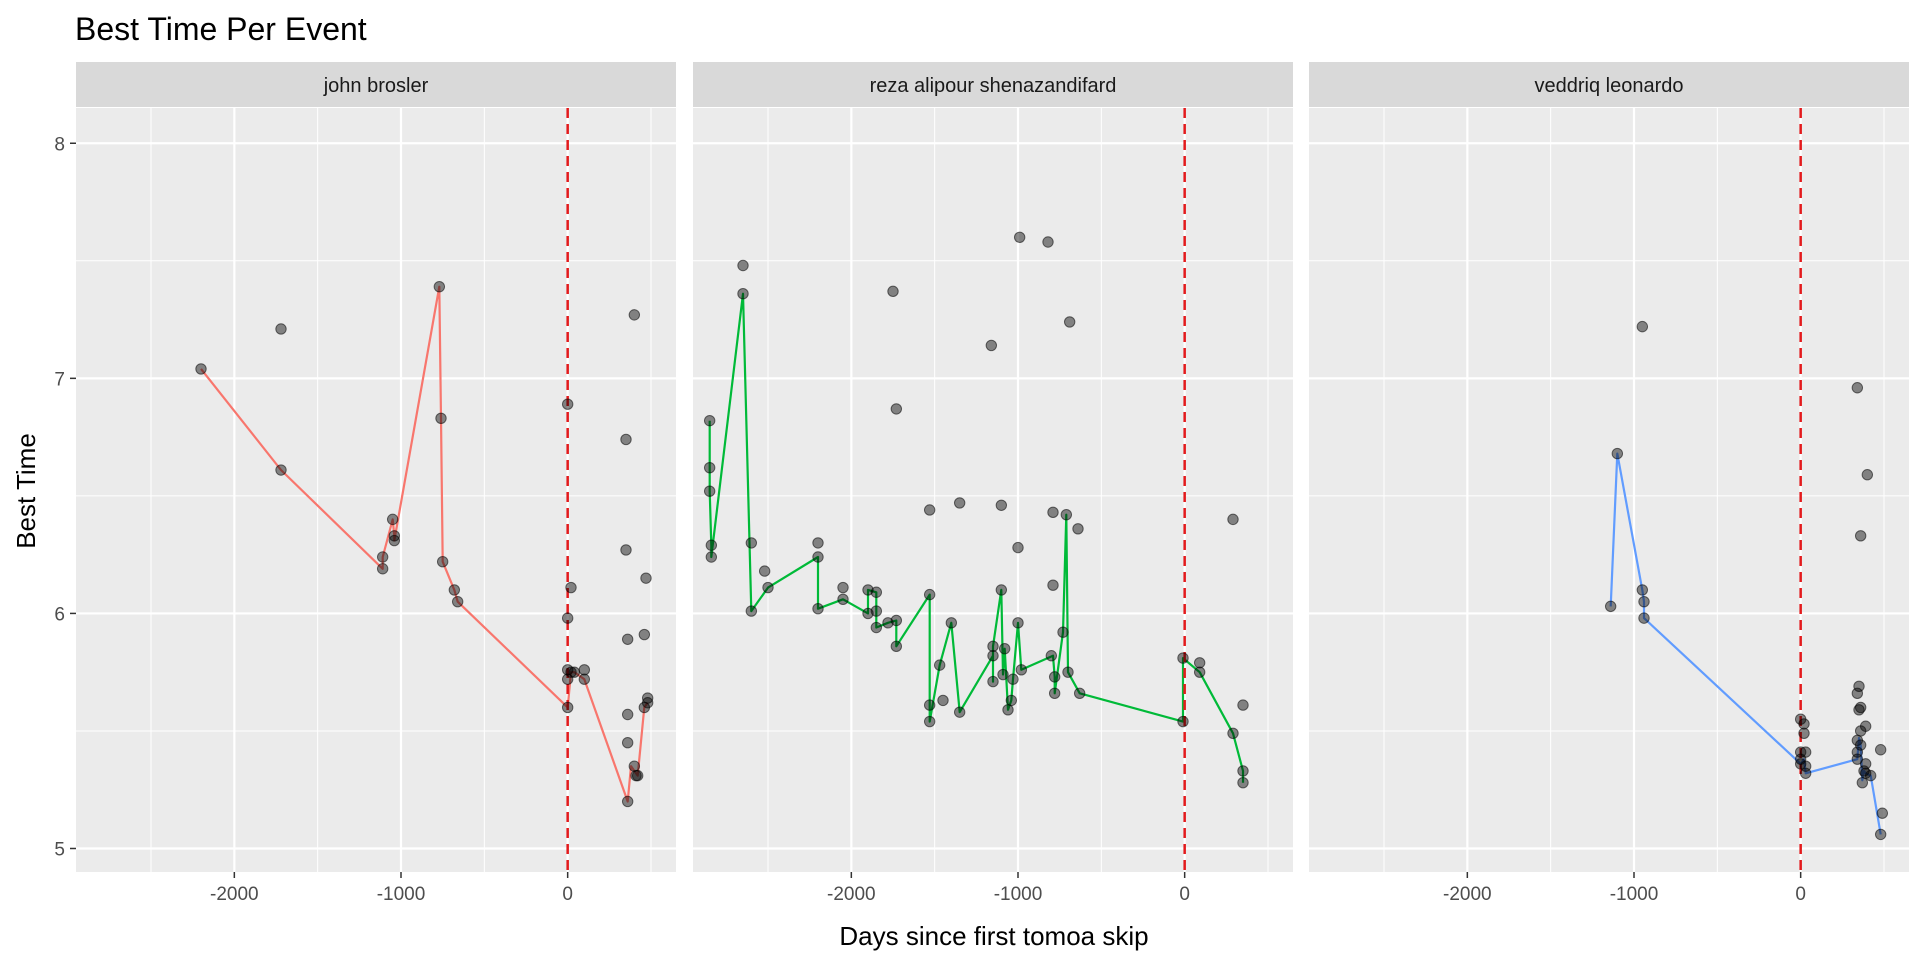 This screenshot has width=1920, height=960. I want to click on x-tick-label: -2000, so click(851, 894).